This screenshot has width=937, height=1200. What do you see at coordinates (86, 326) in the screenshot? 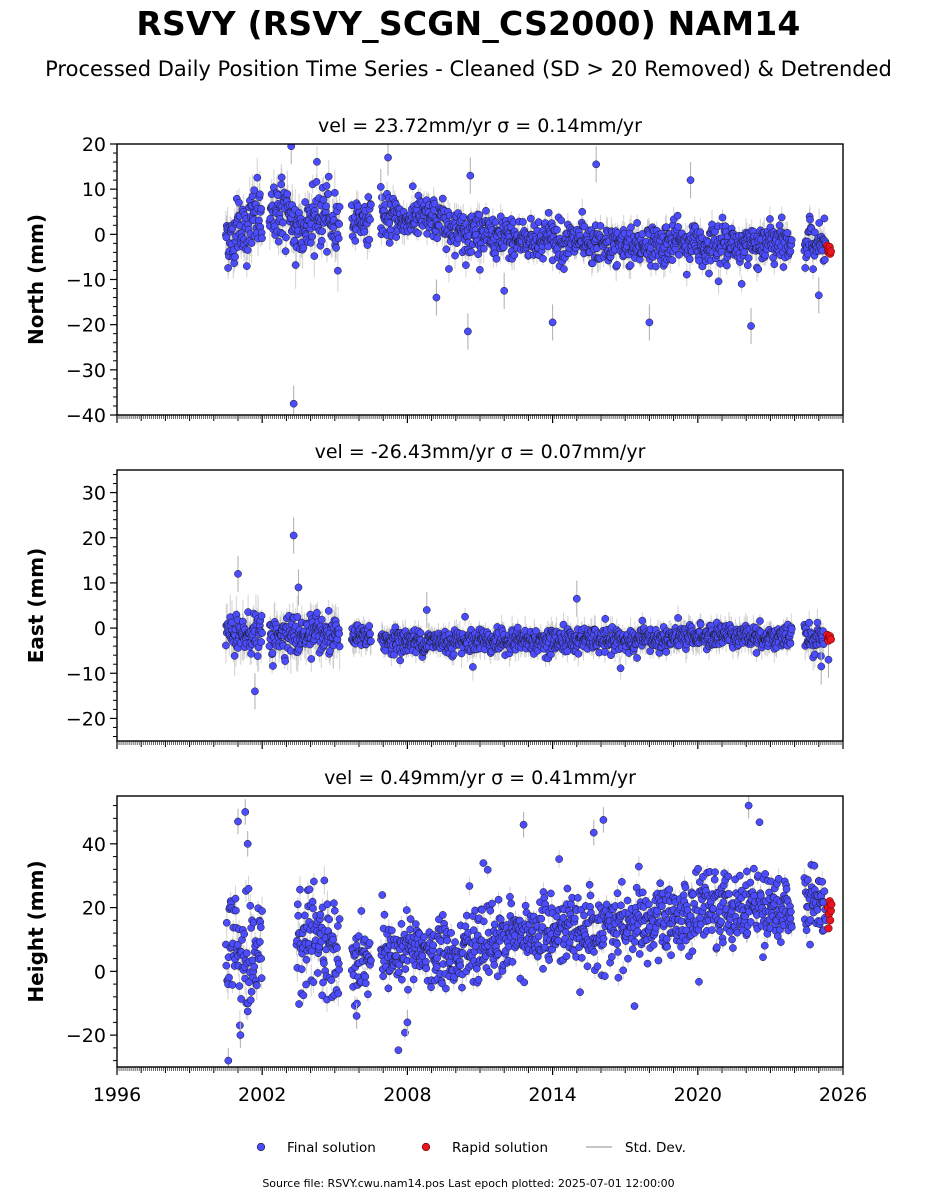
I see `y-tick-label: −20` at bounding box center [86, 326].